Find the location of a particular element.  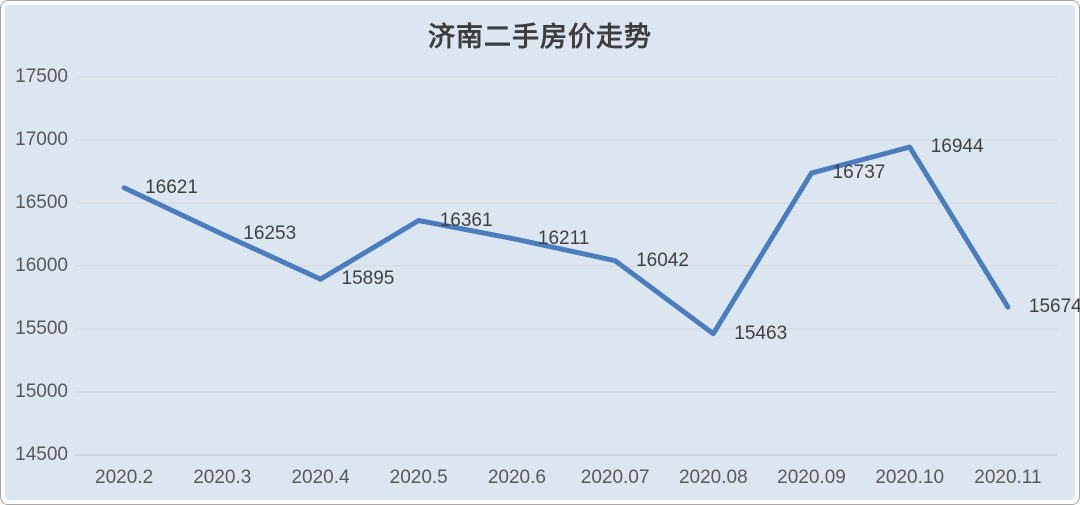

data-point-label: 16621 is located at coordinates (171, 187).